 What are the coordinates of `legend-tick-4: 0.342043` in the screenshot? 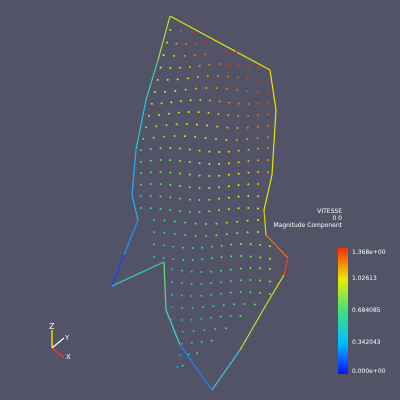 It's located at (366, 342).